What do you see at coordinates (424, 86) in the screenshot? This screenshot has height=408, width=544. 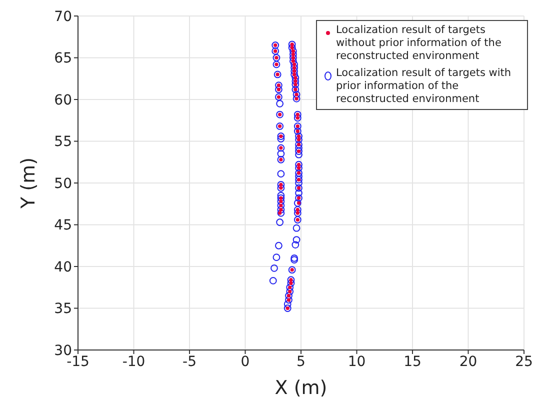 I see `legend-label: Localization result of targets with prior information of the reconstructed environment` at bounding box center [424, 86].